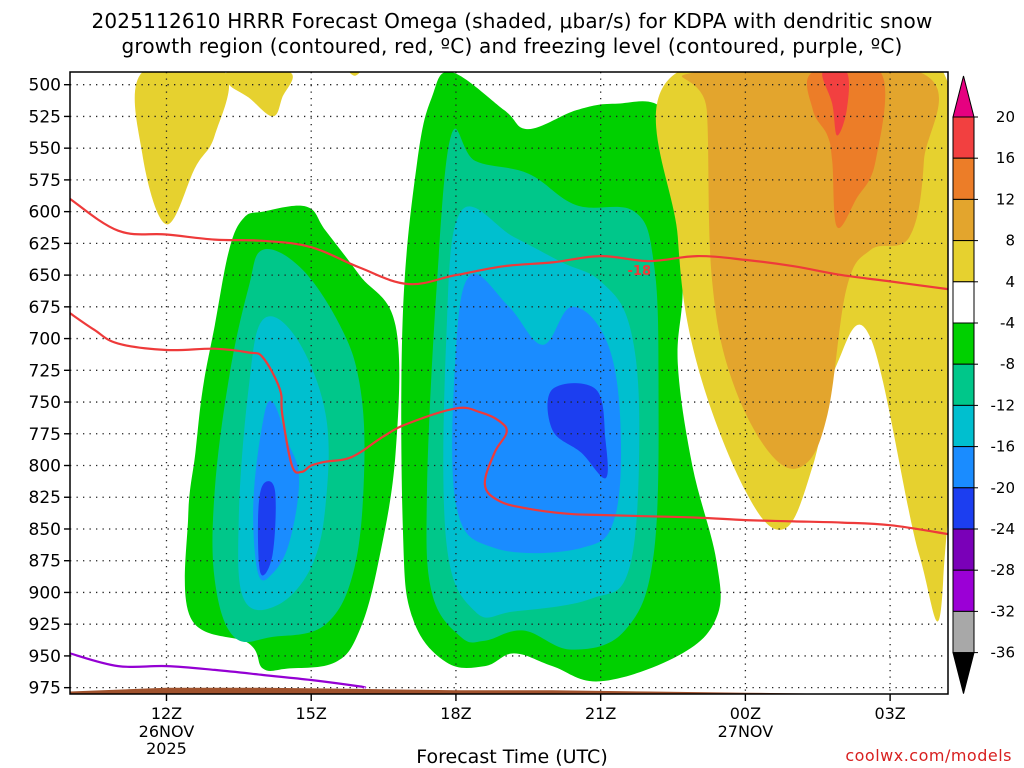 This screenshot has height=768, width=1024. I want to click on y-tick-label-525: 525, so click(45, 117).